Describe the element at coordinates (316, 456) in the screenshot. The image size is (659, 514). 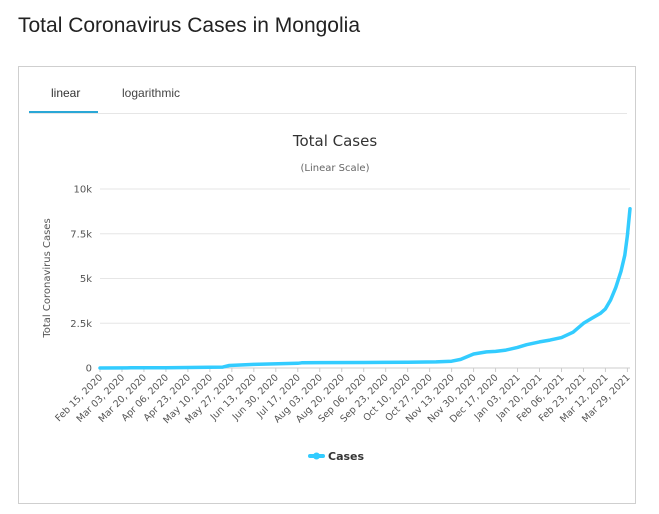
I see `legend-marker` at that location.